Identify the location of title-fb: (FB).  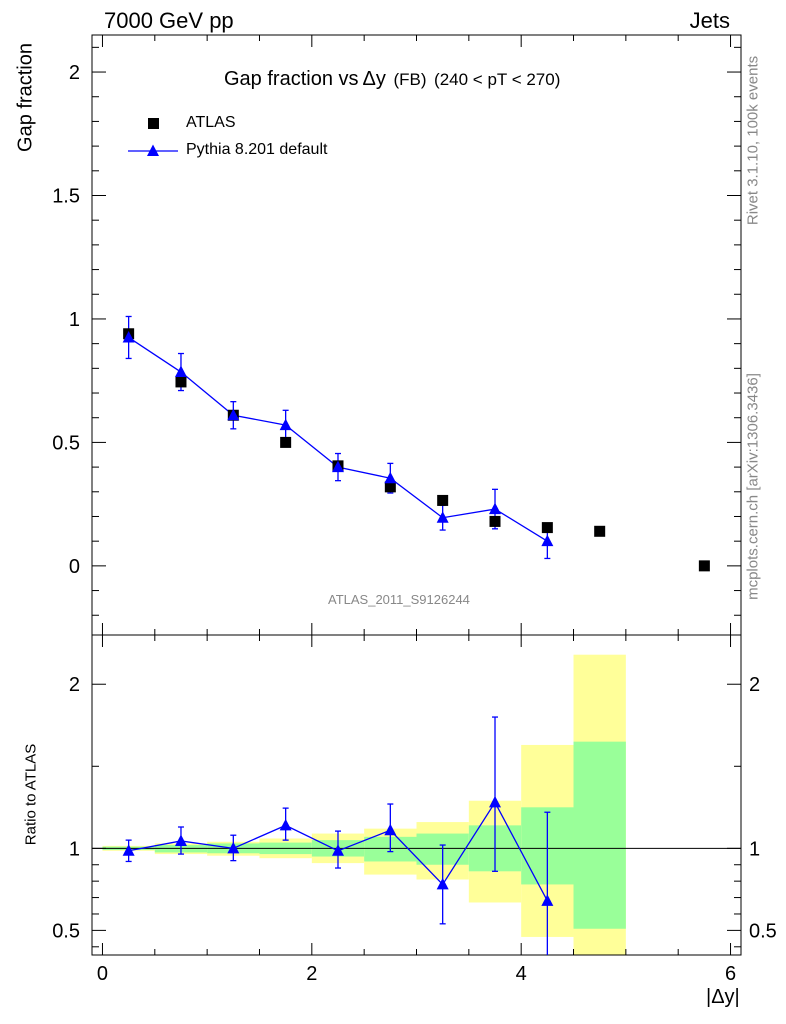
(410, 79).